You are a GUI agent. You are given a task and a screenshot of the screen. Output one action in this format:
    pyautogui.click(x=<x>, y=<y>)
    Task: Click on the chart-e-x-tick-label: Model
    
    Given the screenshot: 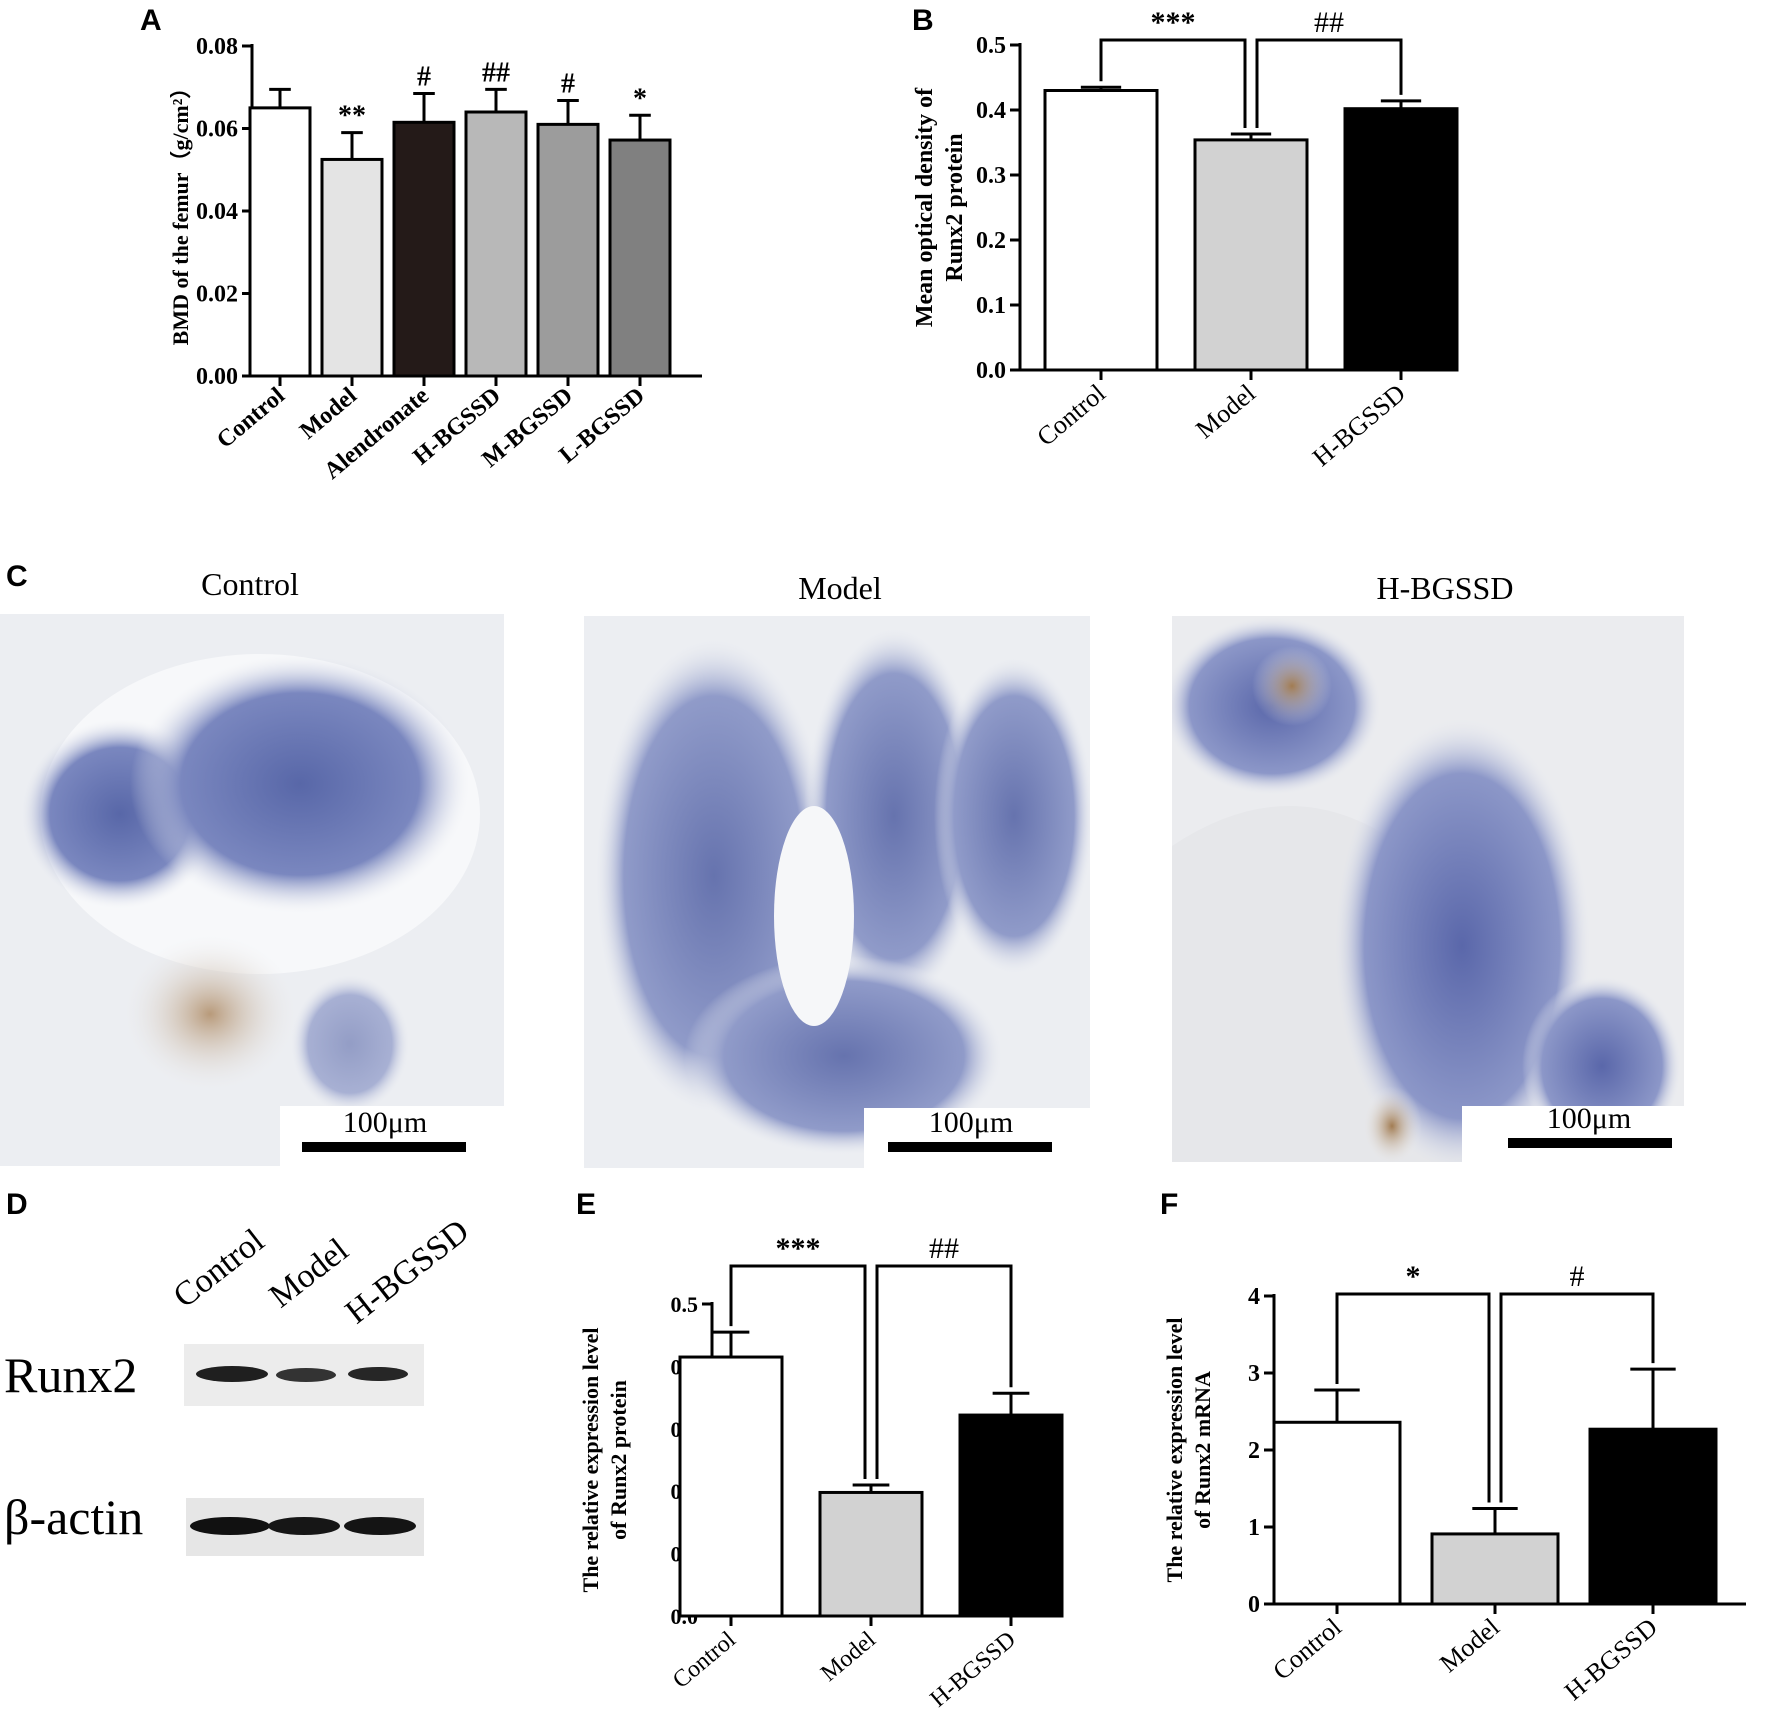 What is the action you would take?
    pyautogui.click(x=848, y=1656)
    